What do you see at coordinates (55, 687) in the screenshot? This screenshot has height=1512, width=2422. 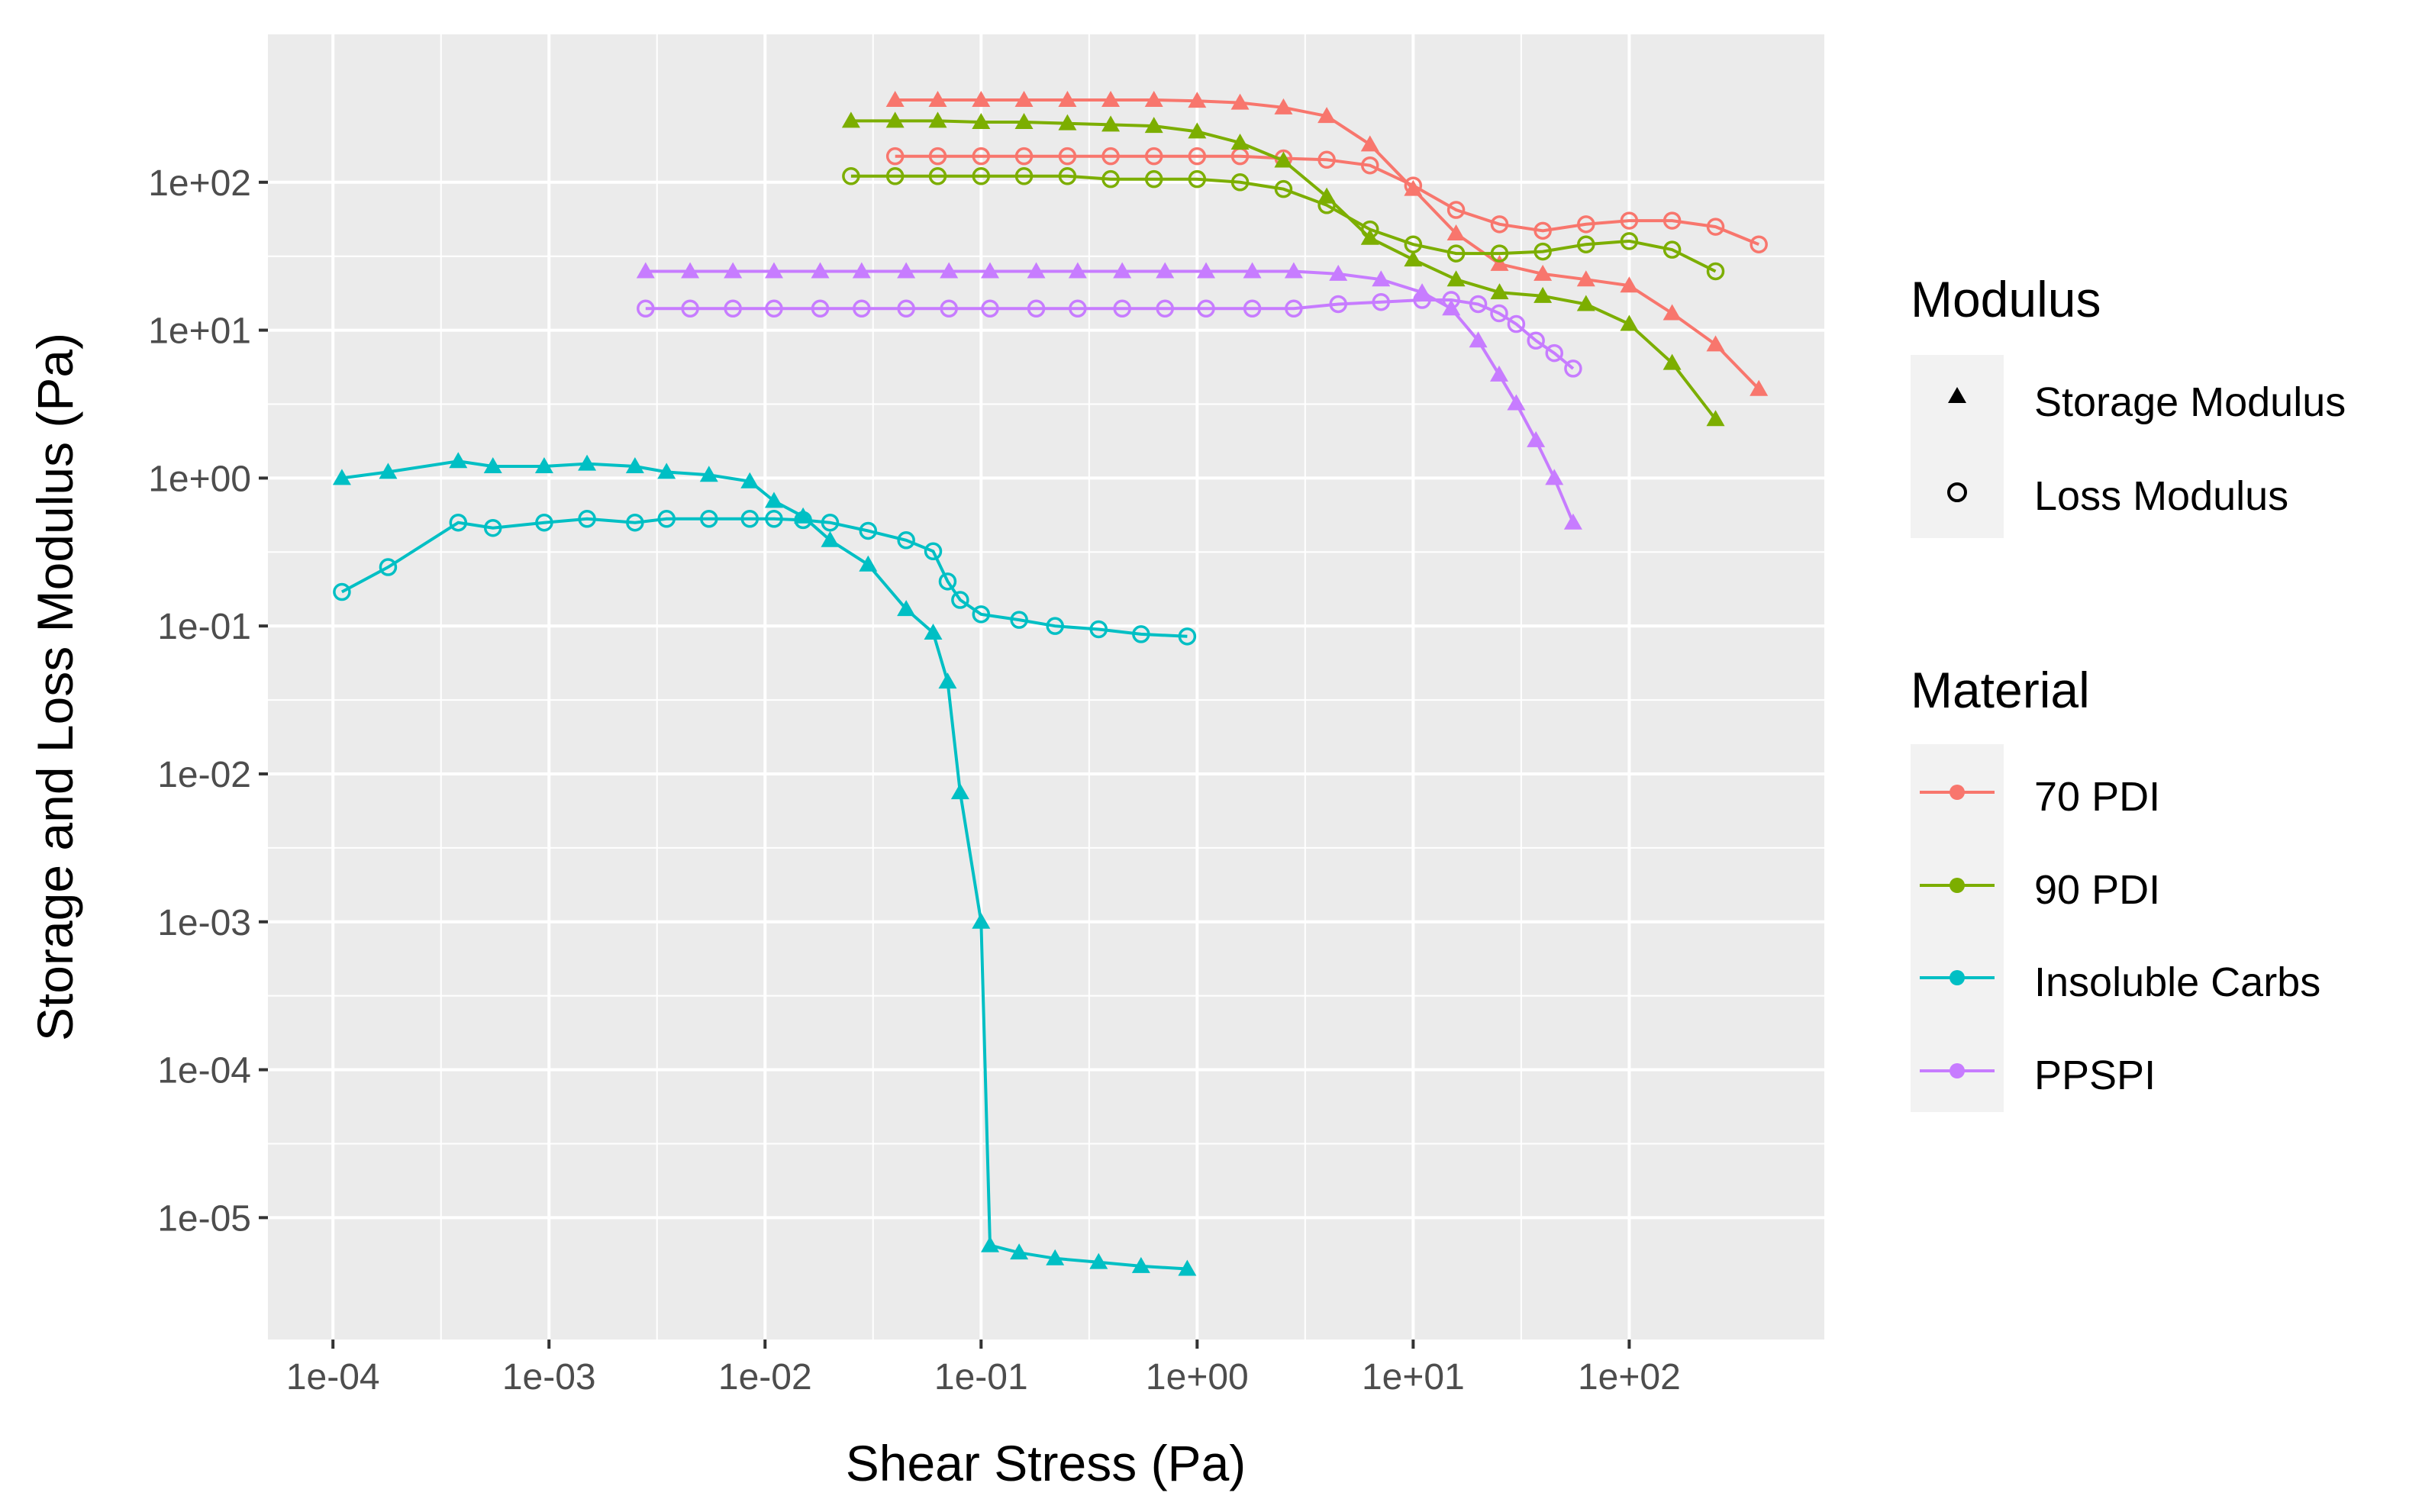 I see `y-axis-title: Storage and Loss Modulus (Pa)` at bounding box center [55, 687].